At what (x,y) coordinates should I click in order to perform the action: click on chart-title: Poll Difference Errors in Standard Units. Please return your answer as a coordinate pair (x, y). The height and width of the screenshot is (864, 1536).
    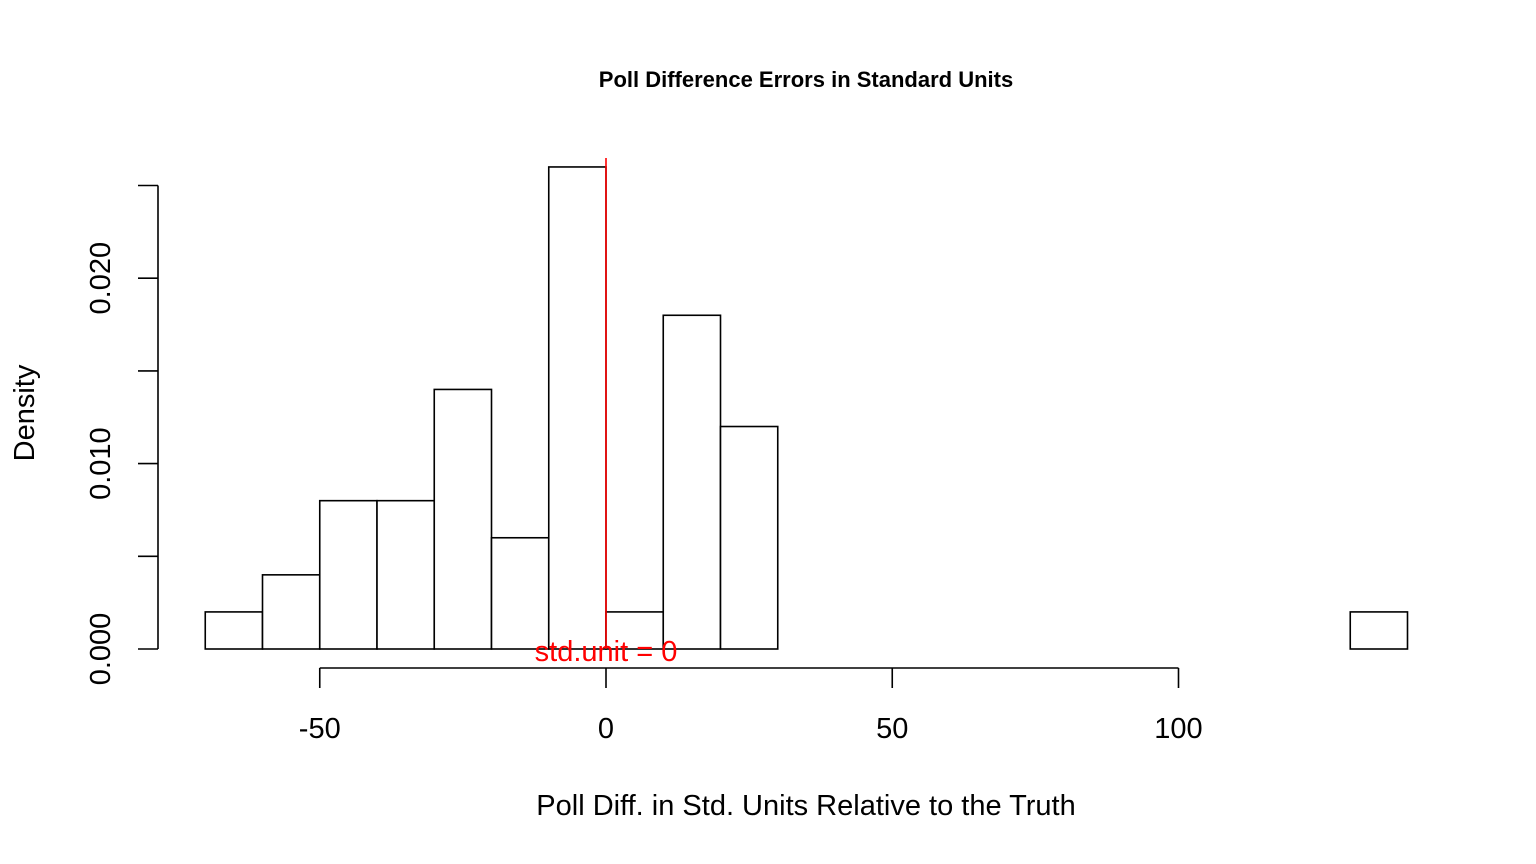
    Looking at the image, I should click on (806, 79).